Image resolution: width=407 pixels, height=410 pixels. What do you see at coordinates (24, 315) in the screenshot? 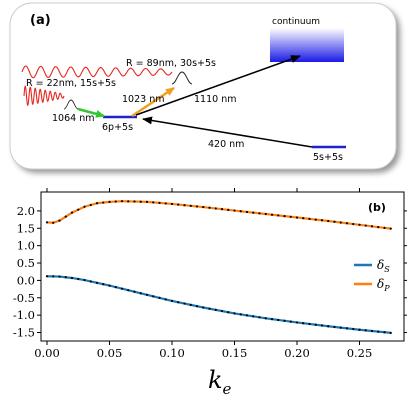
I see `y-tick-label: -1.0` at bounding box center [24, 315].